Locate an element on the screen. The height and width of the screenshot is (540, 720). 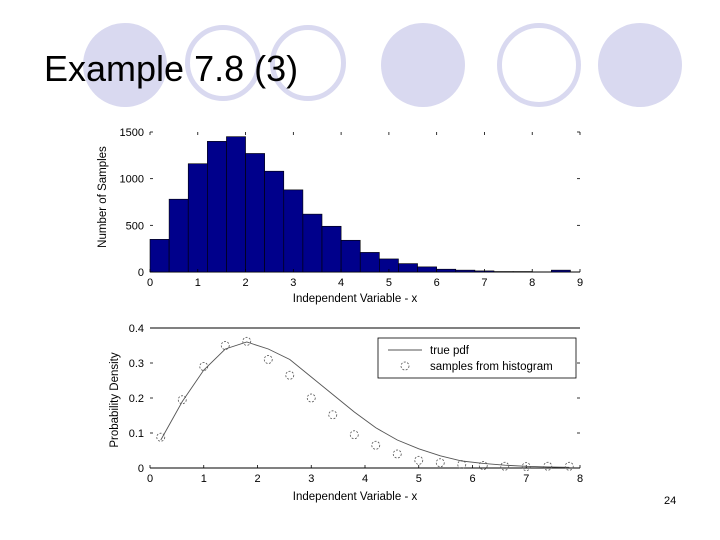
y-tick-label: 1500 is located at coordinates (132, 133).